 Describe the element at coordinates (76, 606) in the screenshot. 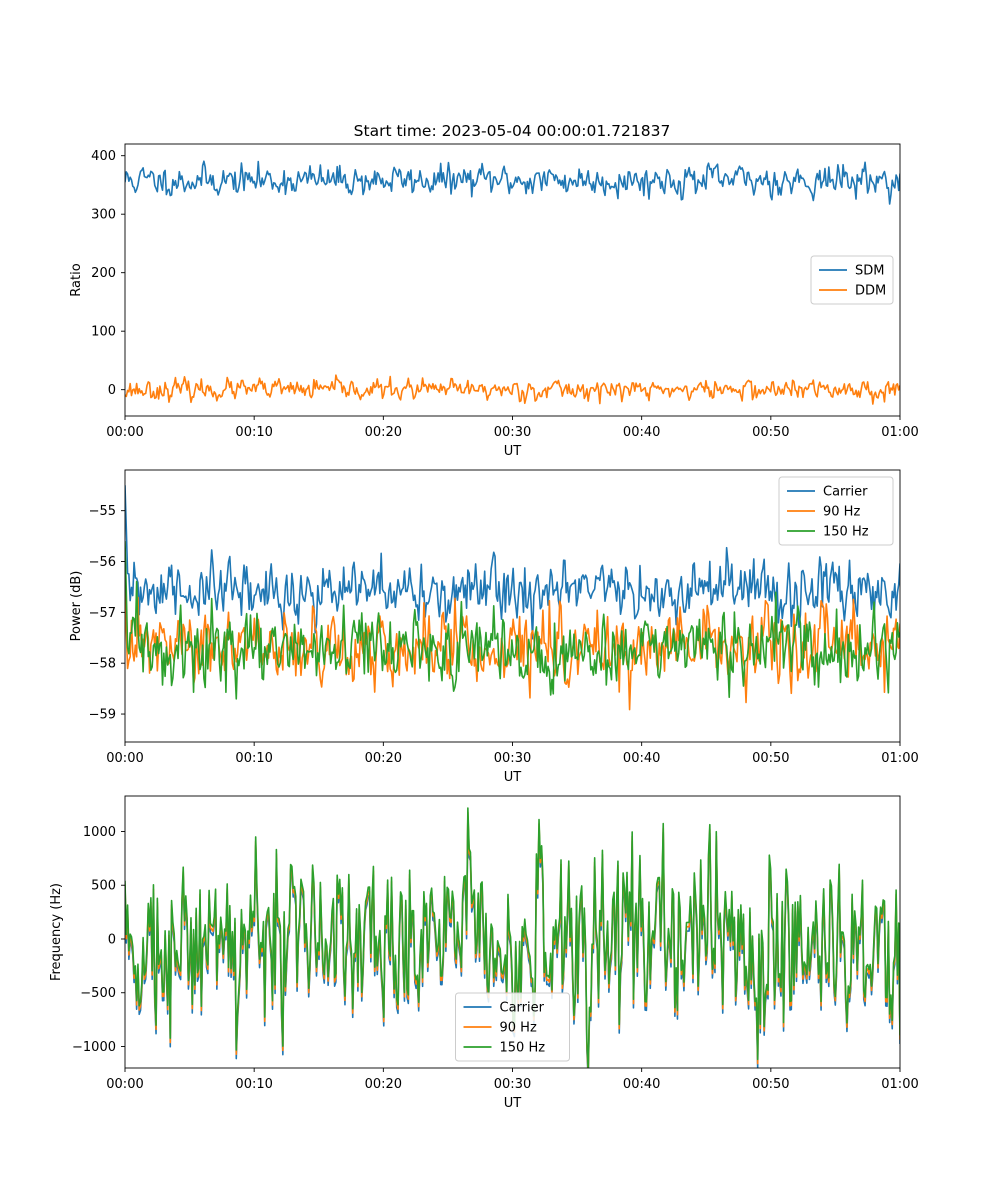

I see `y-axis-label: Power (dB)` at that location.